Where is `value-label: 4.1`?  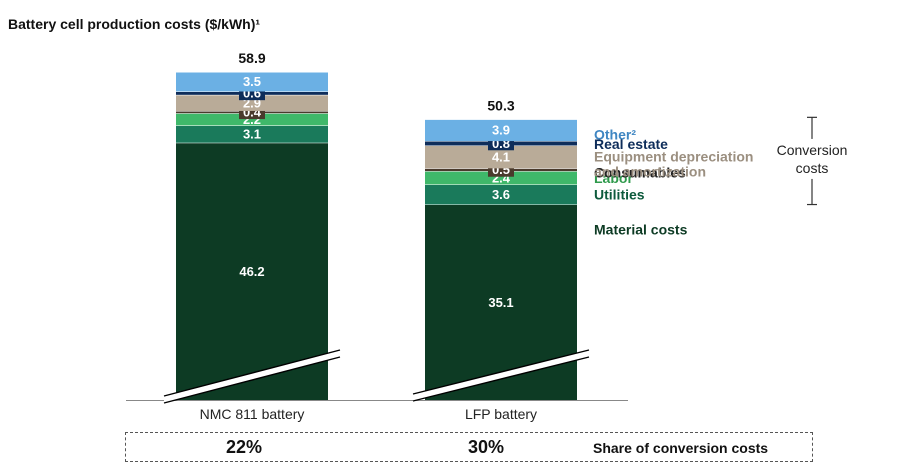 value-label: 4.1 is located at coordinates (501, 156).